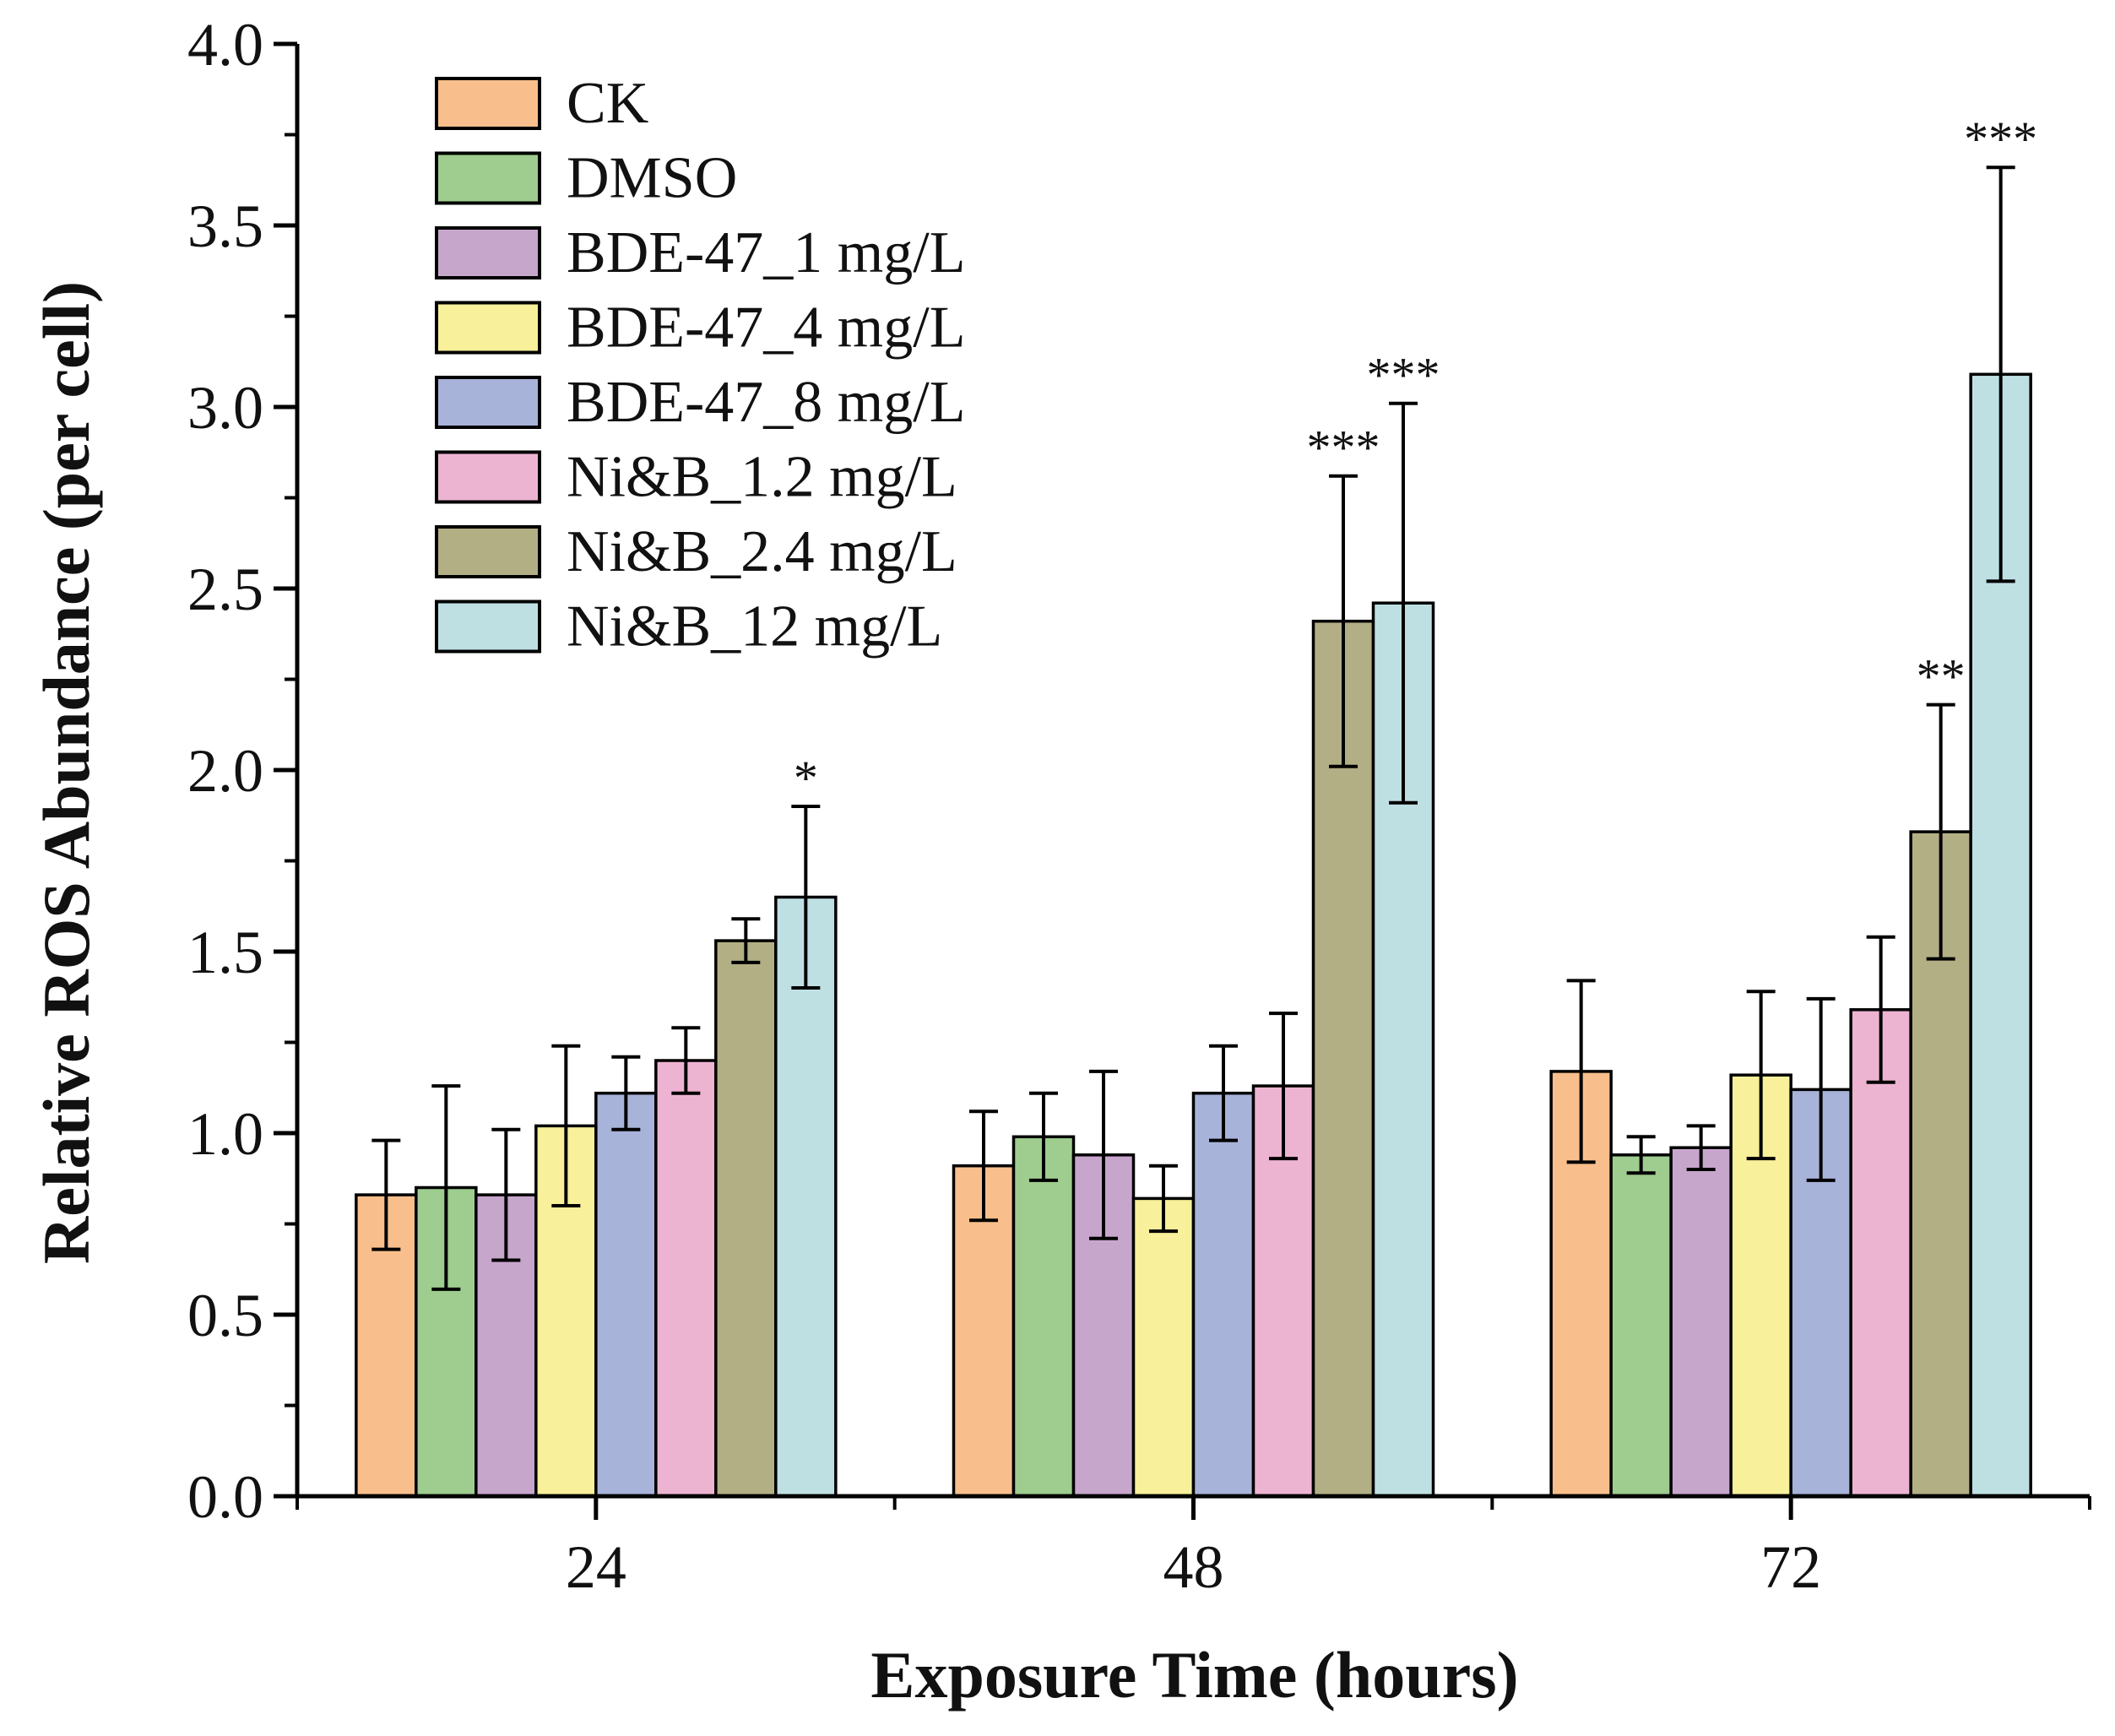  I want to click on x-tick-label: 72, so click(1791, 1567).